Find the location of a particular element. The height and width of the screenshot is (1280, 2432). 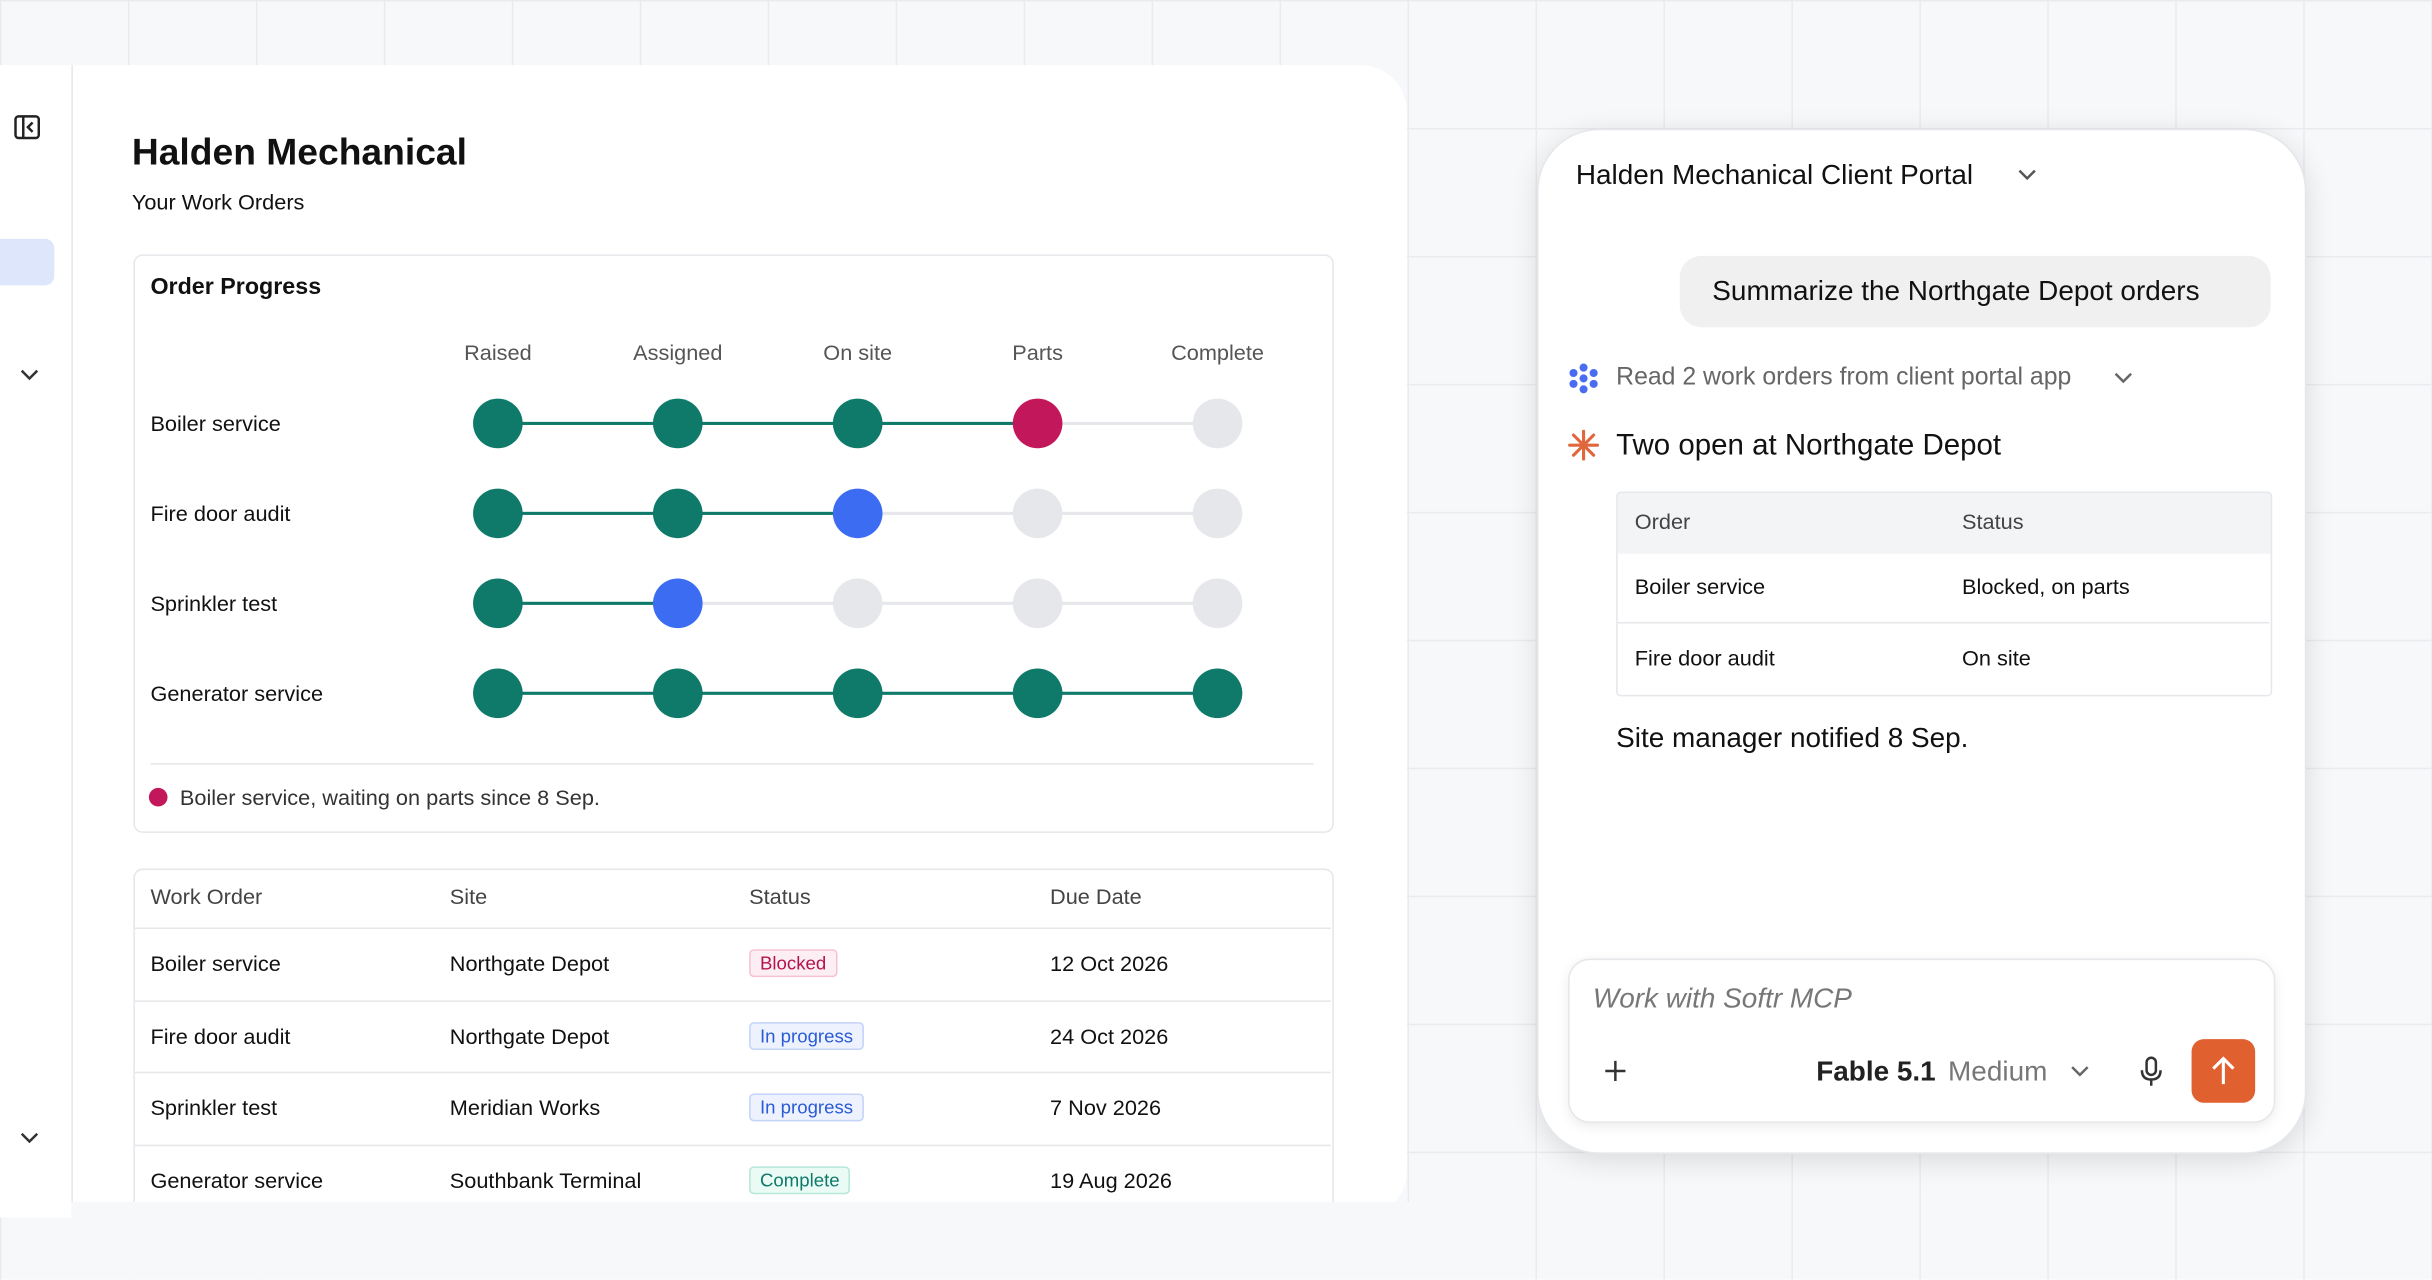

cell: 24 Oct 2026 is located at coordinates (1109, 1035).